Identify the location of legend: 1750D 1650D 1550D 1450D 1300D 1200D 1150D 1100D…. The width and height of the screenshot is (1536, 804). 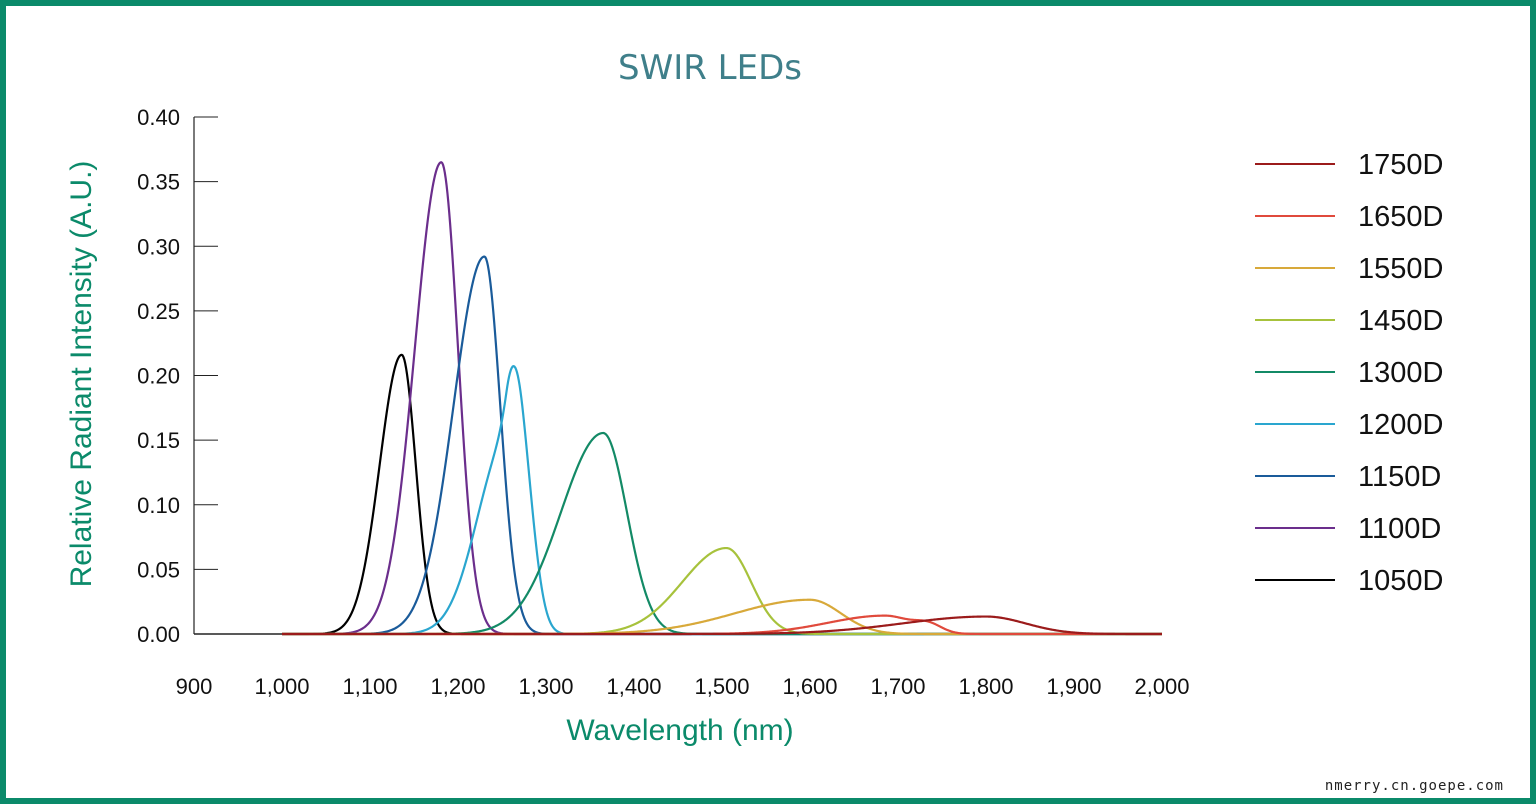
(1349, 373).